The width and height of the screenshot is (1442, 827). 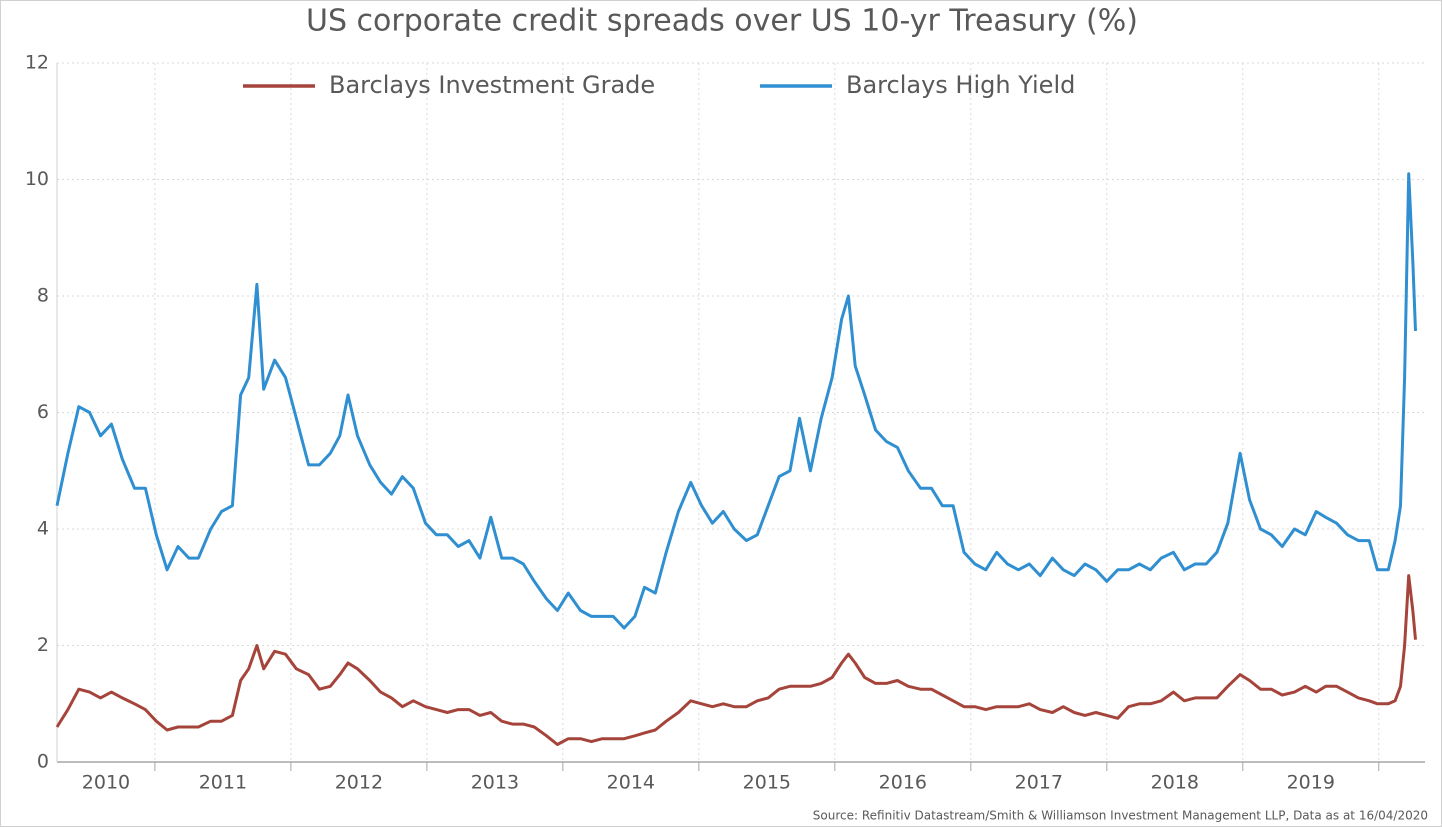 I want to click on y-tick-label: 4, so click(x=43, y=529).